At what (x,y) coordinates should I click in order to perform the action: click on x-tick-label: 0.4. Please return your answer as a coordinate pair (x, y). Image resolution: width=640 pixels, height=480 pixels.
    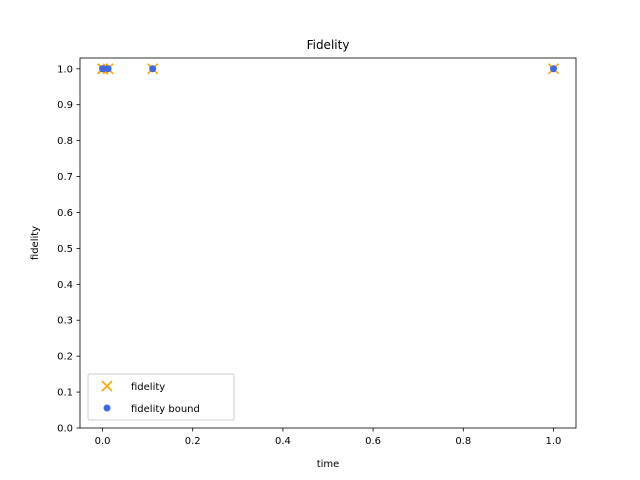
    Looking at the image, I should click on (283, 441).